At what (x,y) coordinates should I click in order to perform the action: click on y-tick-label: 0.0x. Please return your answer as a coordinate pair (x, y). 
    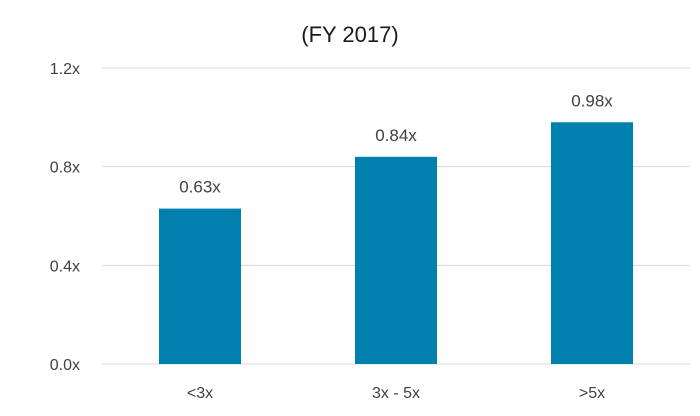
    Looking at the image, I should click on (65, 365).